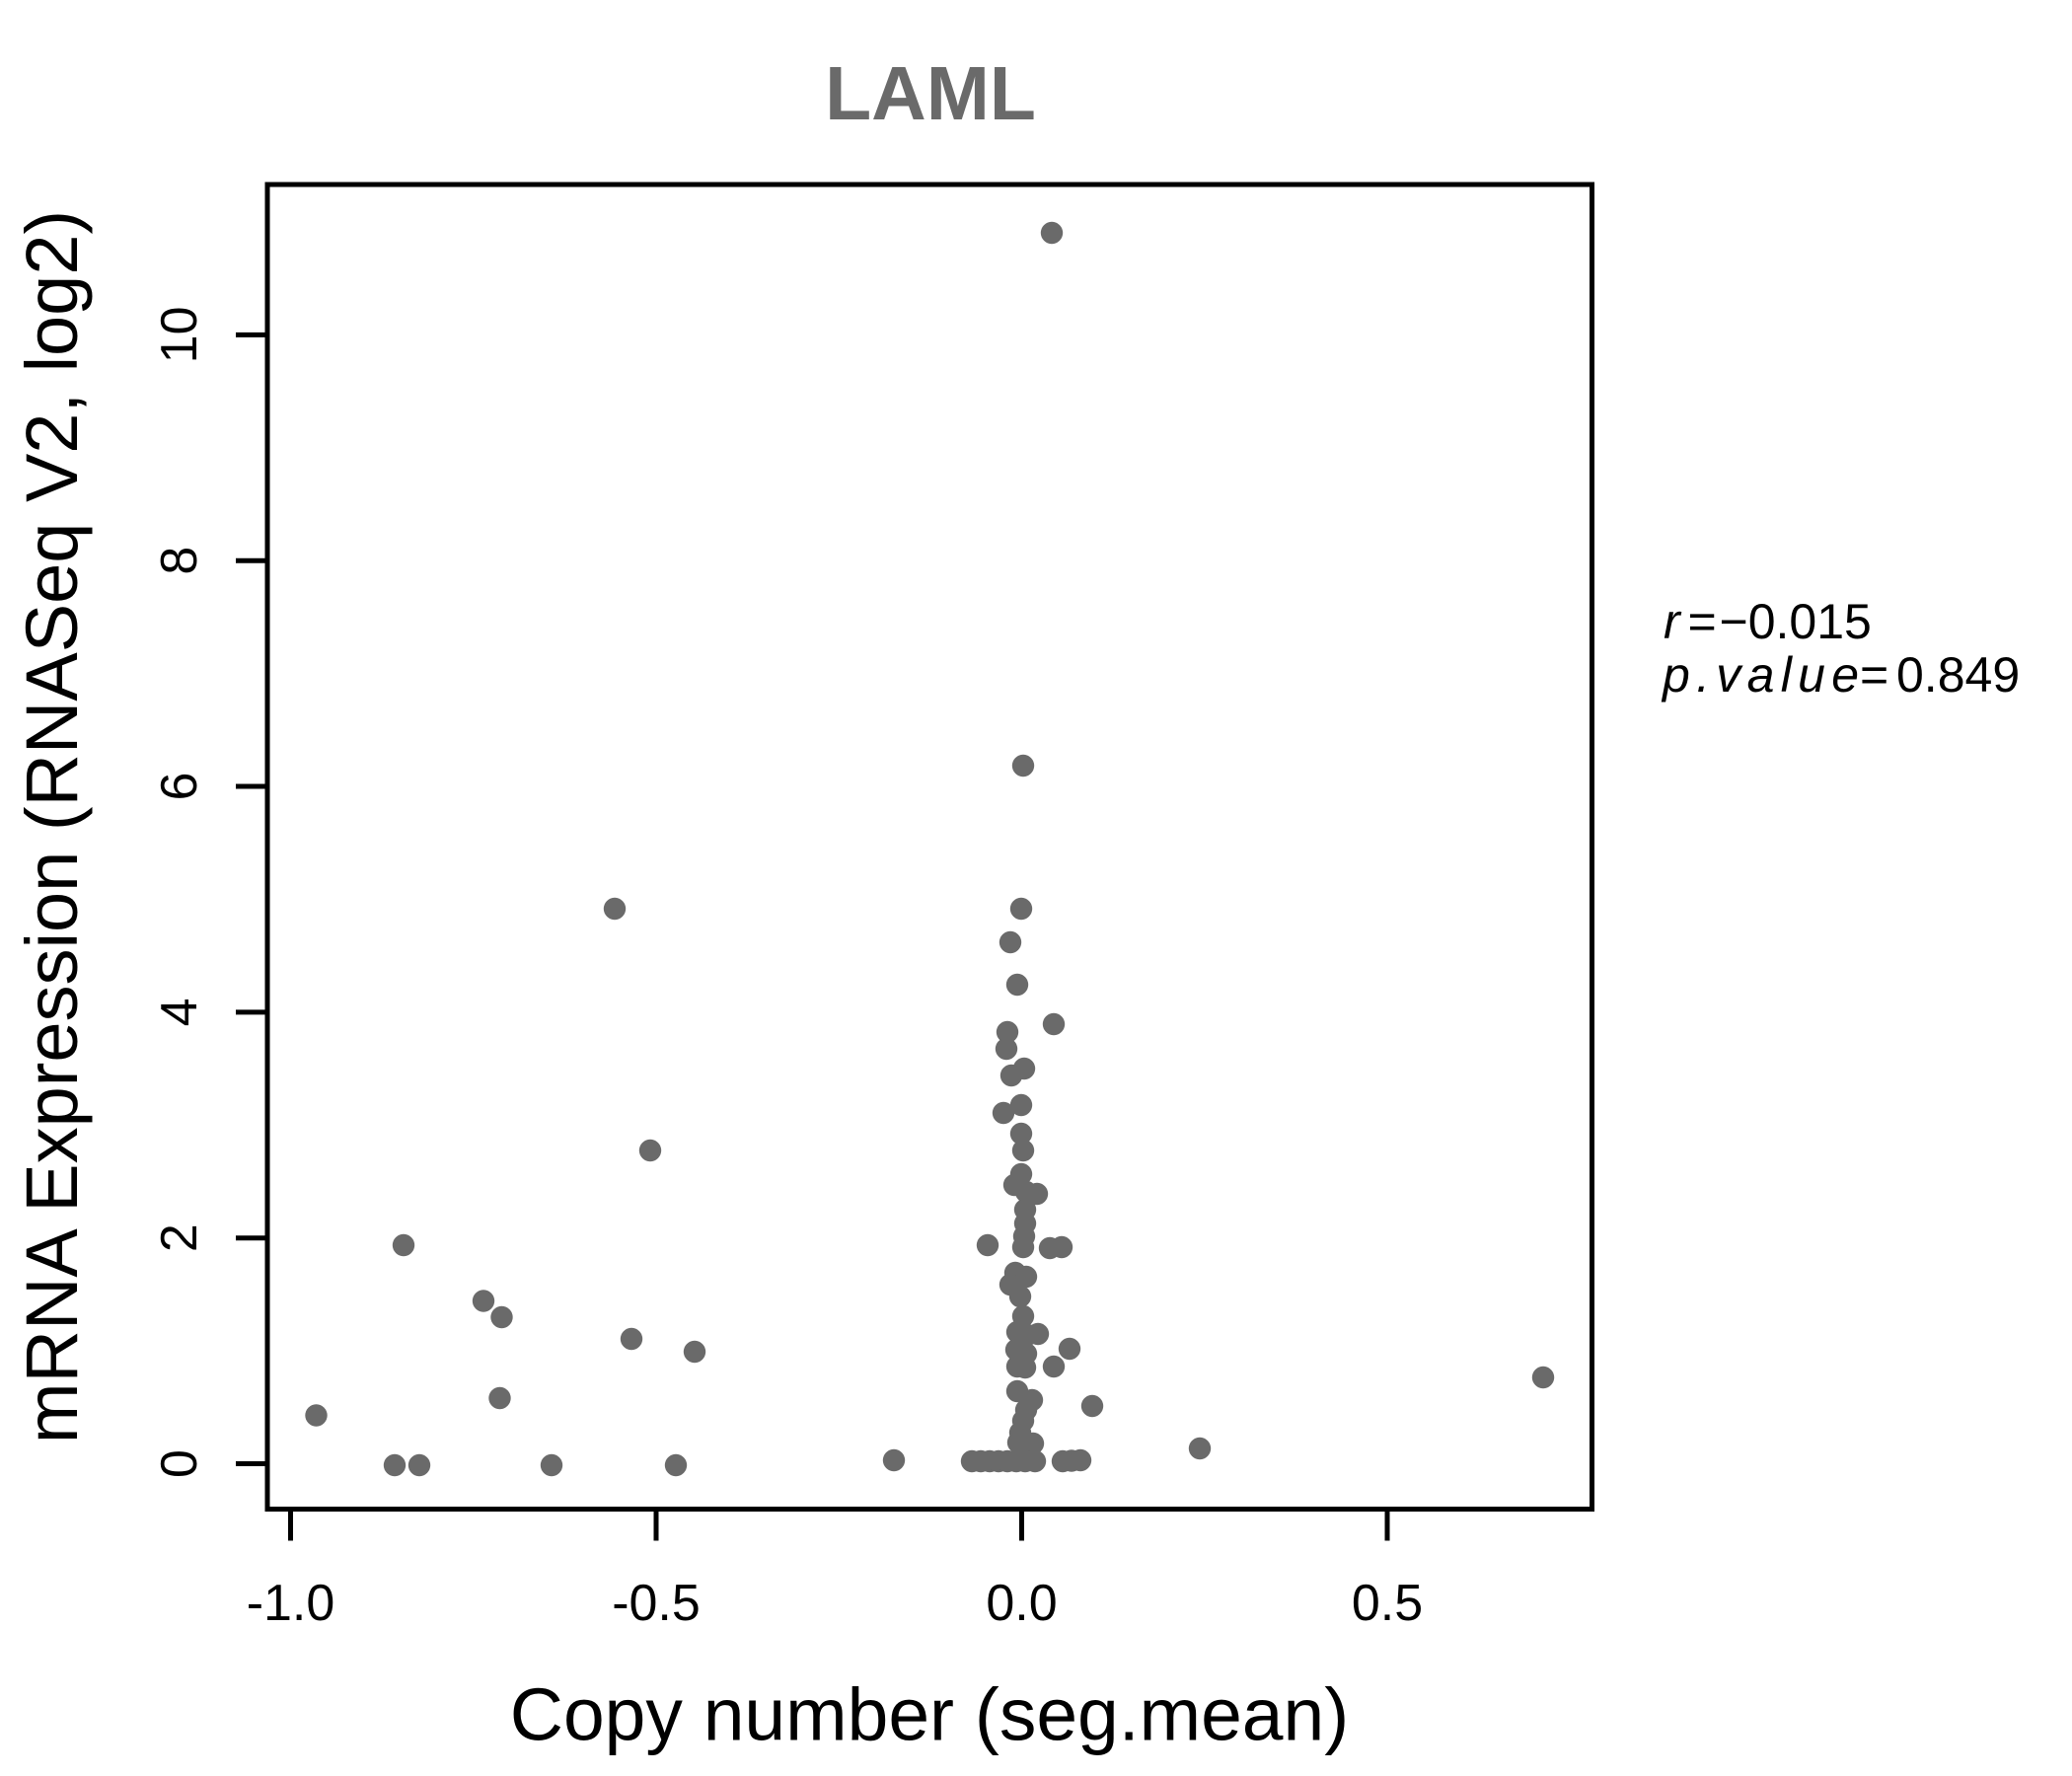 The width and height of the screenshot is (2072, 1776). What do you see at coordinates (1673, 621) in the screenshot?
I see `svg-text: r` at bounding box center [1673, 621].